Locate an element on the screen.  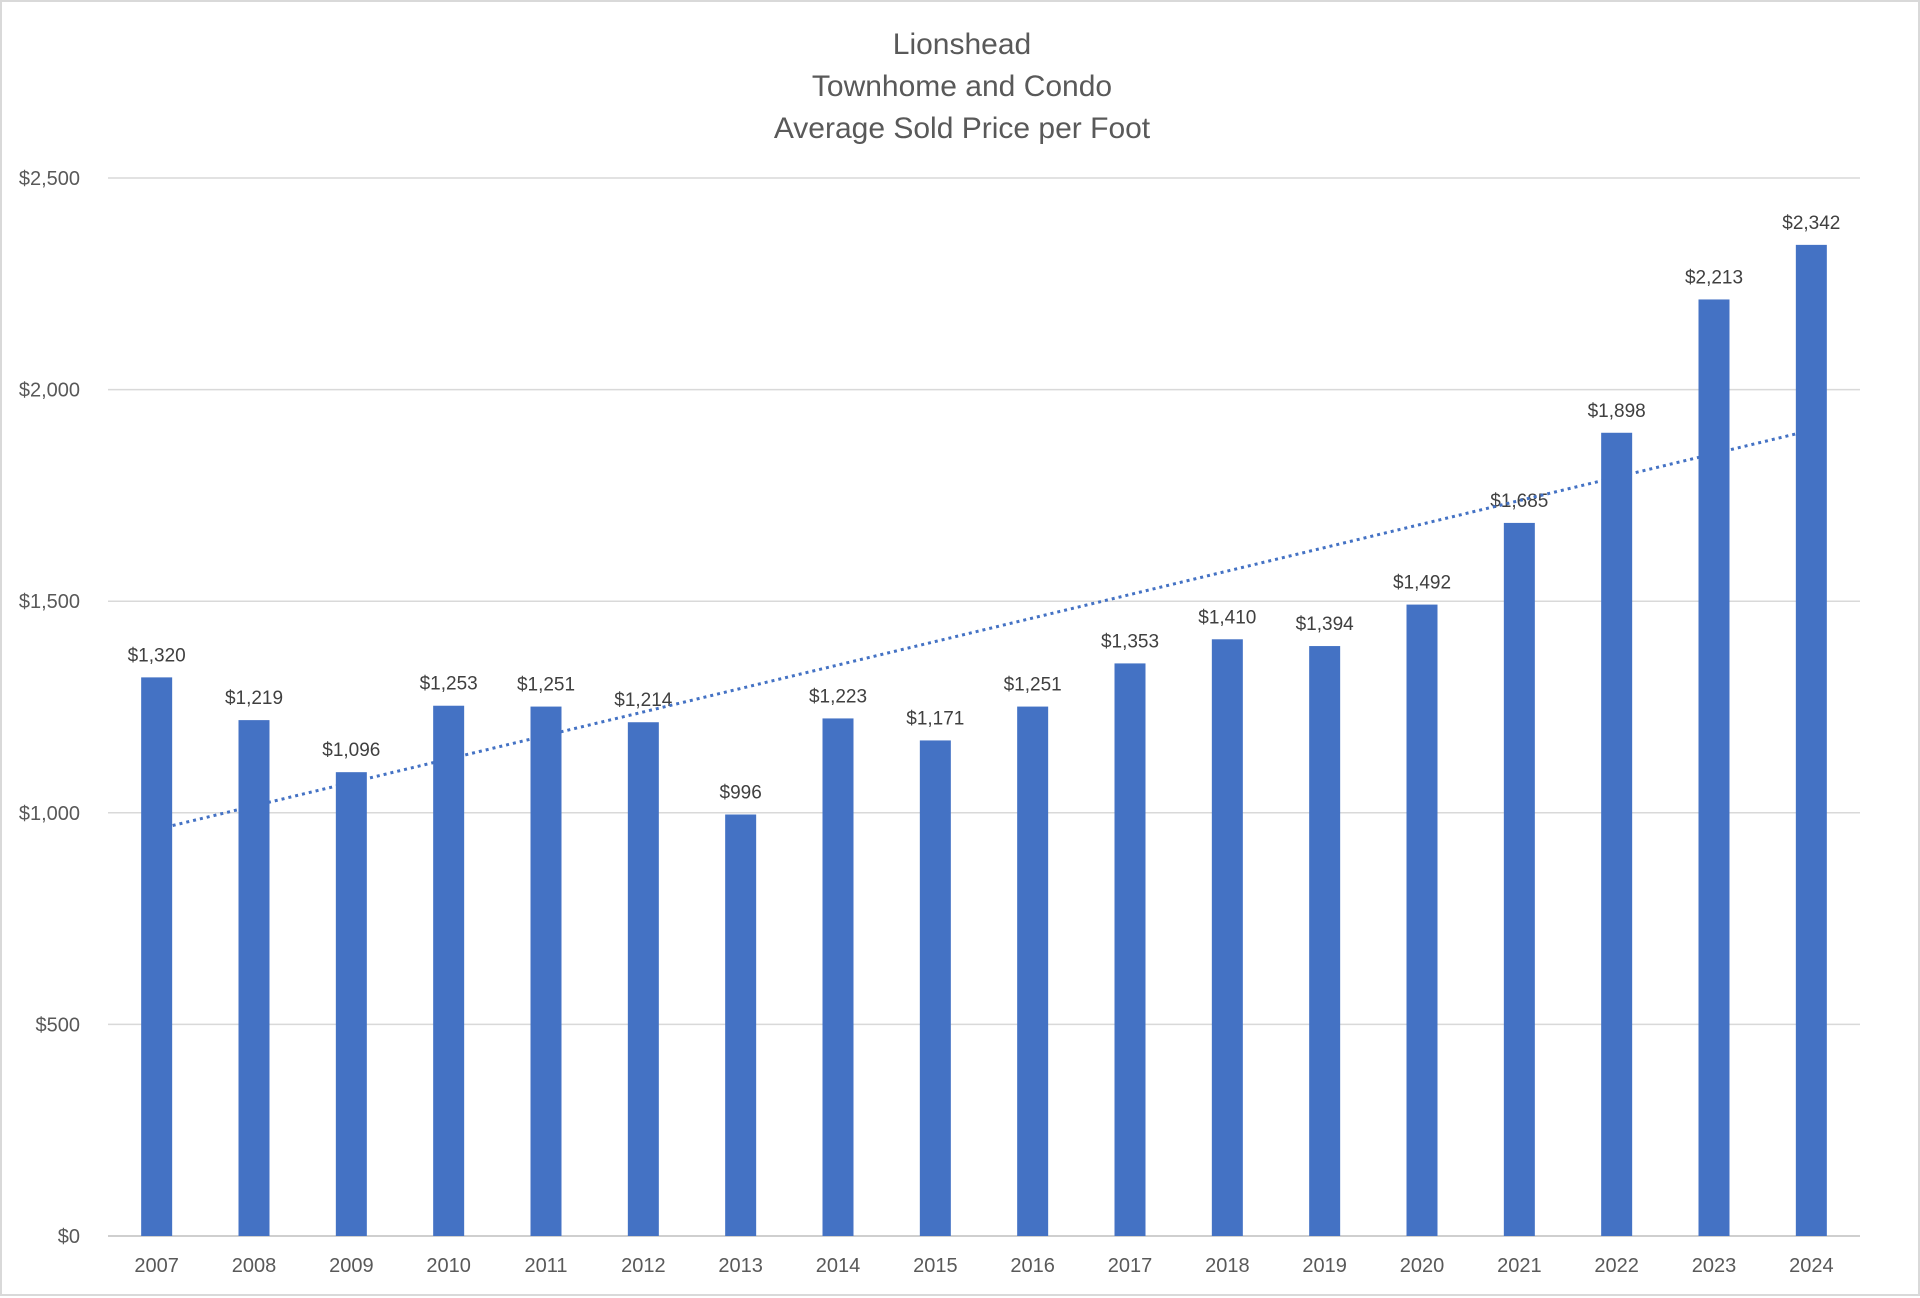
data-label: $2,213 is located at coordinates (1714, 277).